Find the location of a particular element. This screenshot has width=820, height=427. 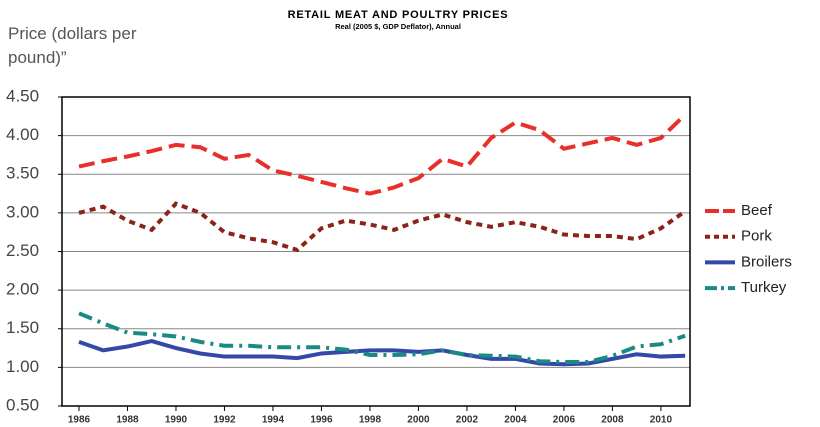

y-tick-label: 2.50 is located at coordinates (22, 250).